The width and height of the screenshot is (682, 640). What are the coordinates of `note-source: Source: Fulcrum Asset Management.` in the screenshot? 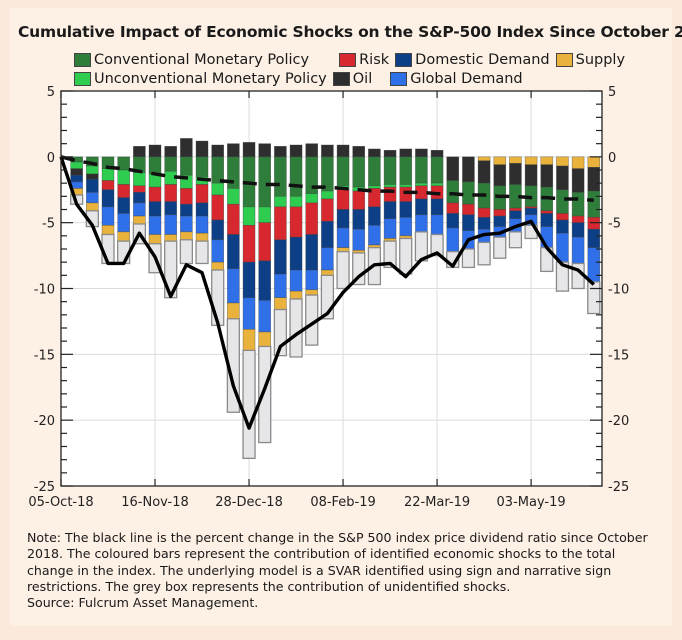 It's located at (143, 603).